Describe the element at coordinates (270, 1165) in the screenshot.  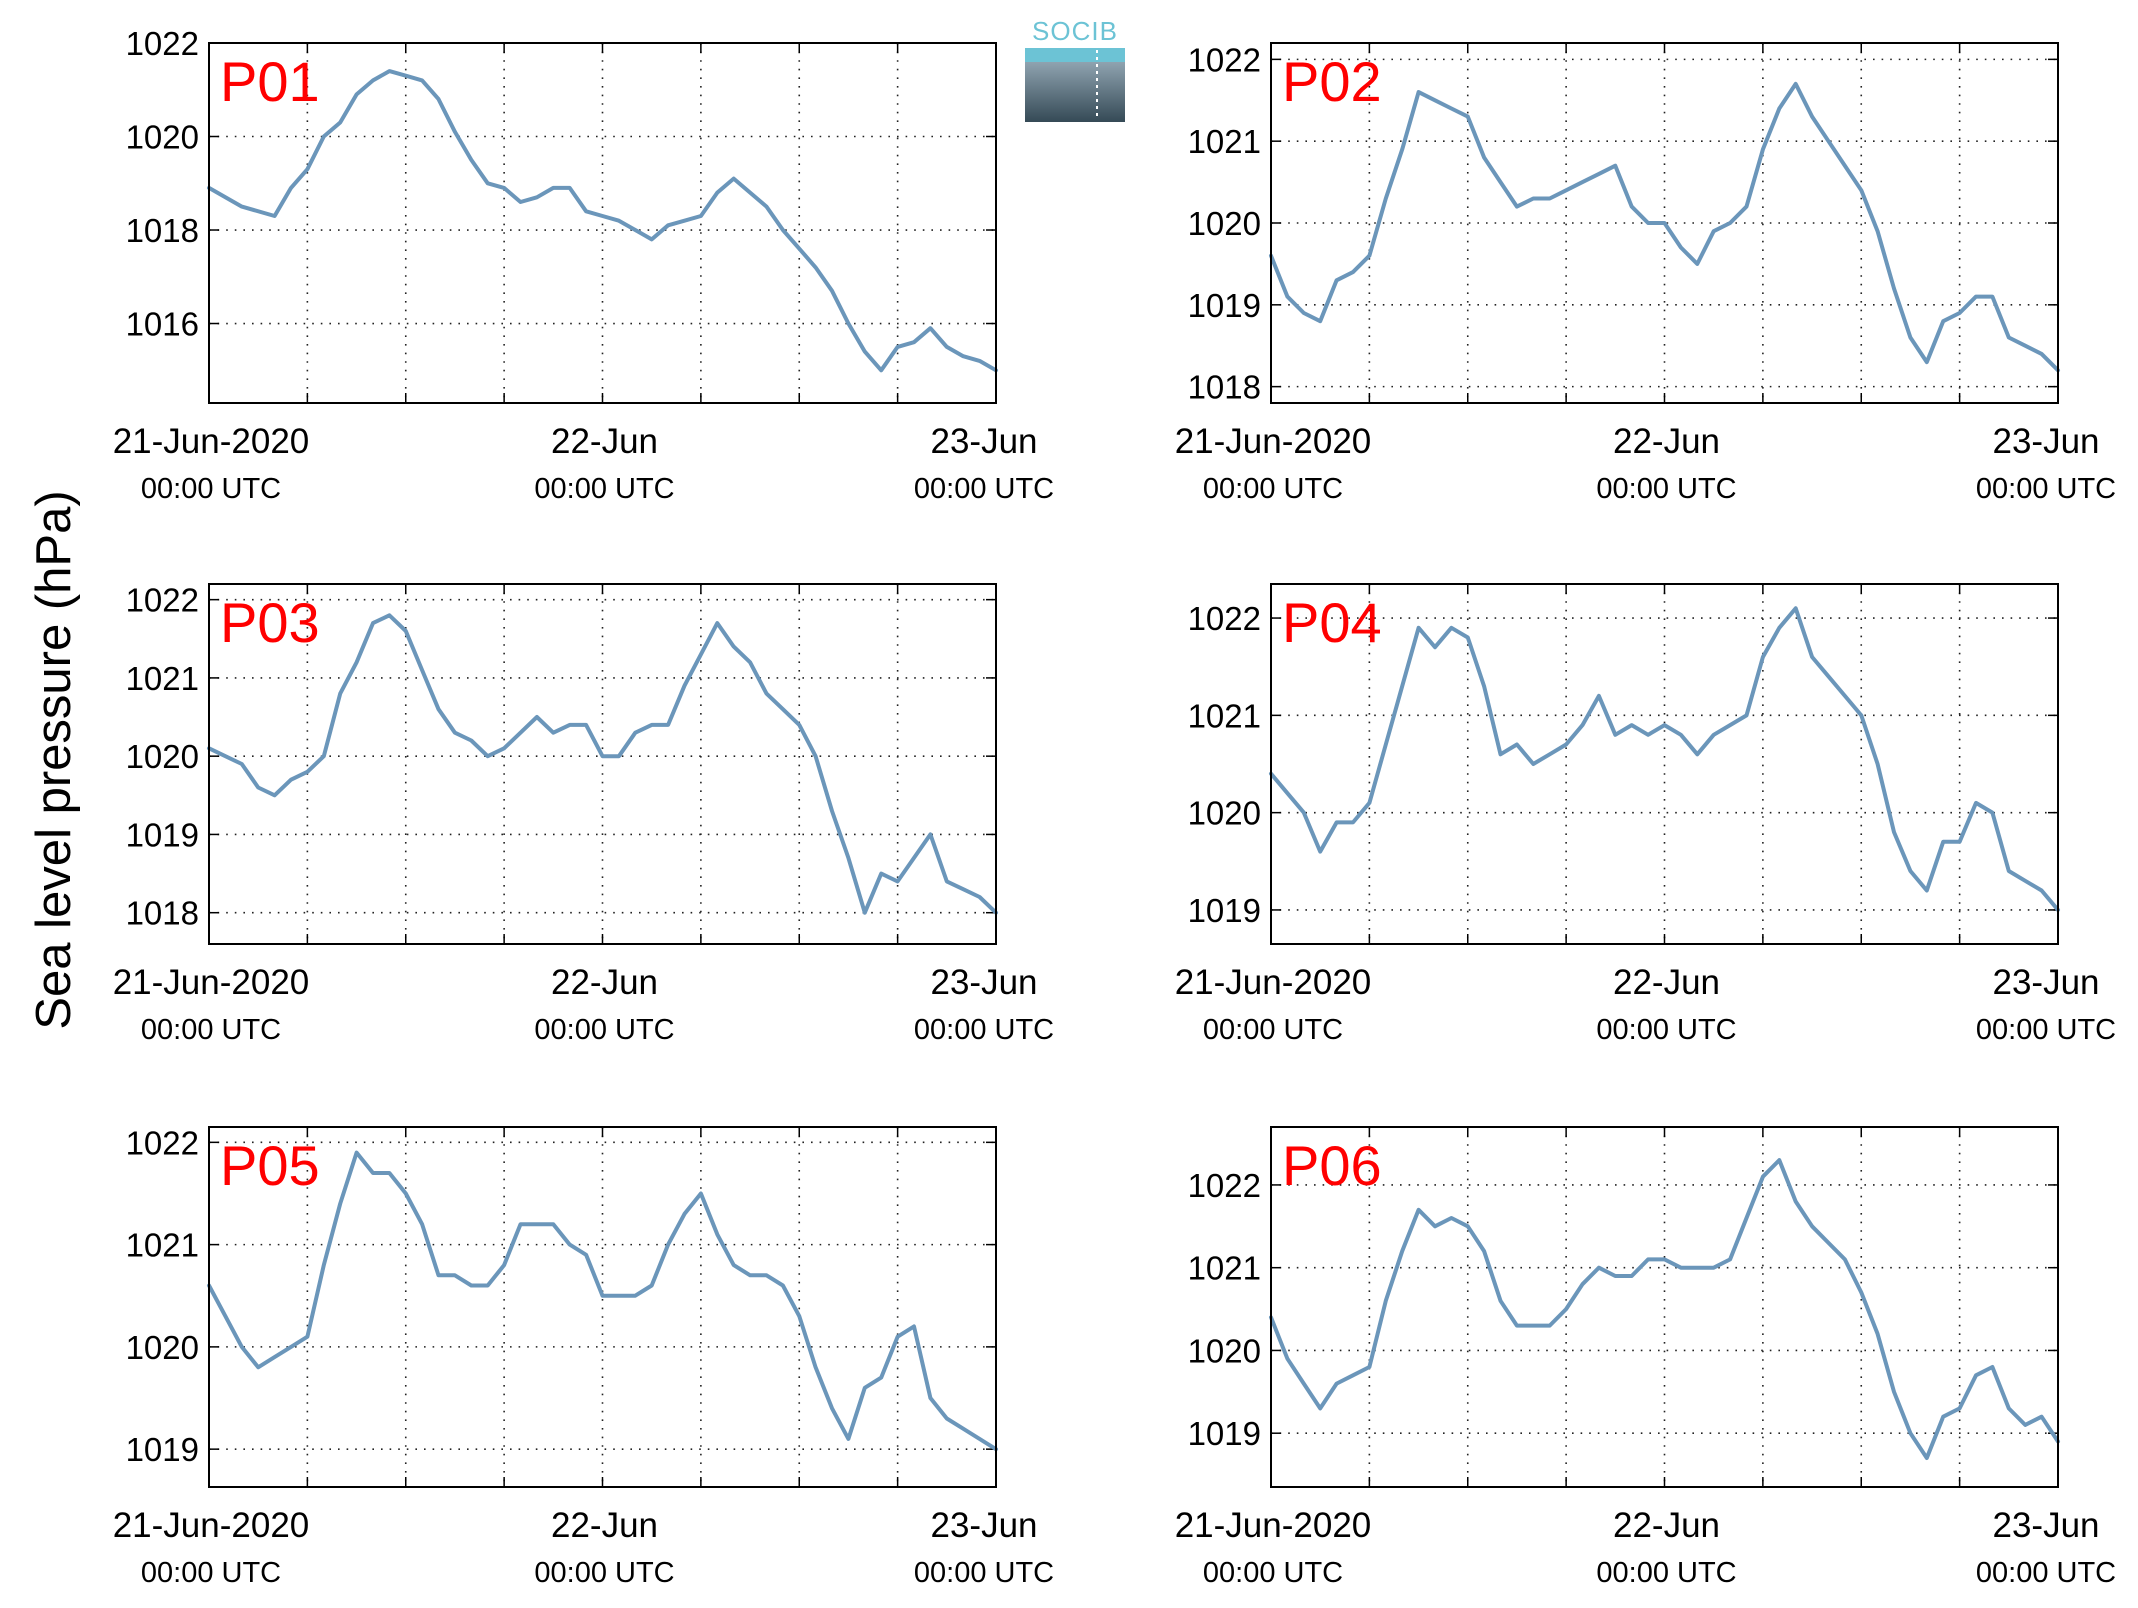
I see `station-label: P05` at that location.